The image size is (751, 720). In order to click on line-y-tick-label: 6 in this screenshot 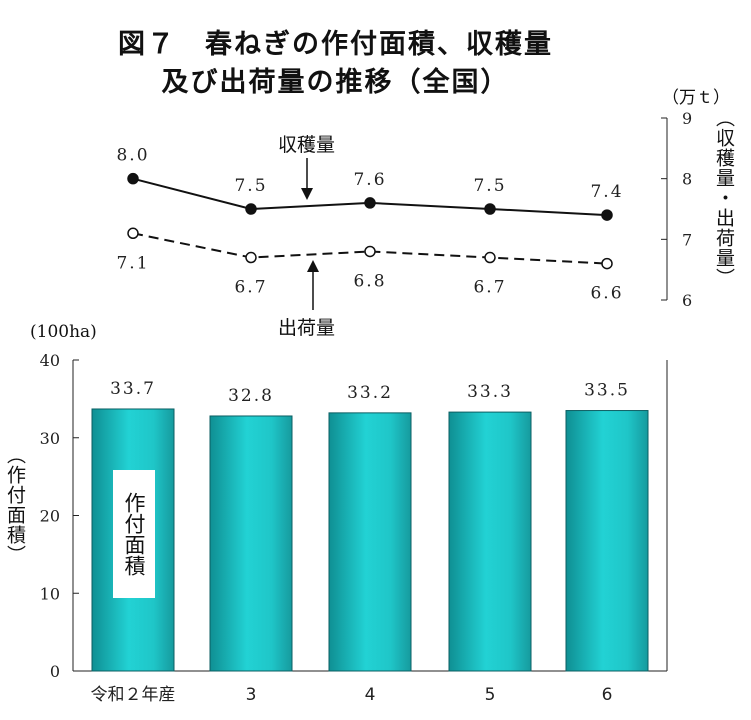, I will do `click(687, 300)`.